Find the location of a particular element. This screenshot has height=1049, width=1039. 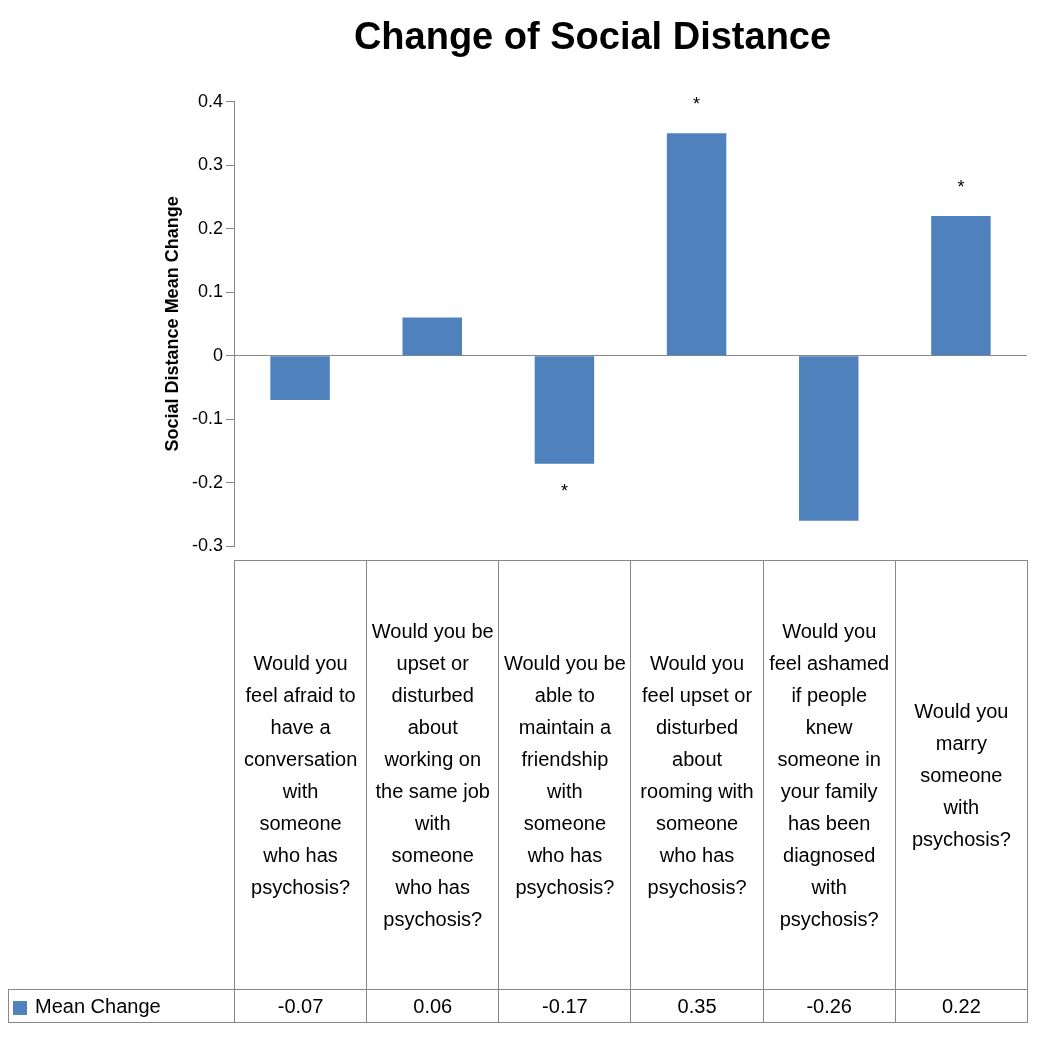

legend-label: Mean Change is located at coordinates (121, 1006).